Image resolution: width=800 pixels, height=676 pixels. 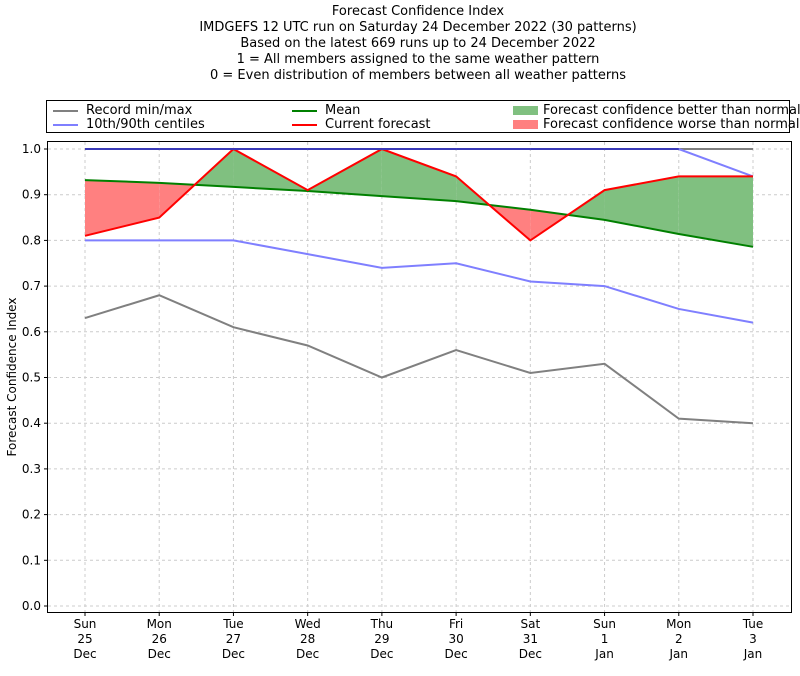 I want to click on legend-item-record: Record min/max, so click(x=122, y=110).